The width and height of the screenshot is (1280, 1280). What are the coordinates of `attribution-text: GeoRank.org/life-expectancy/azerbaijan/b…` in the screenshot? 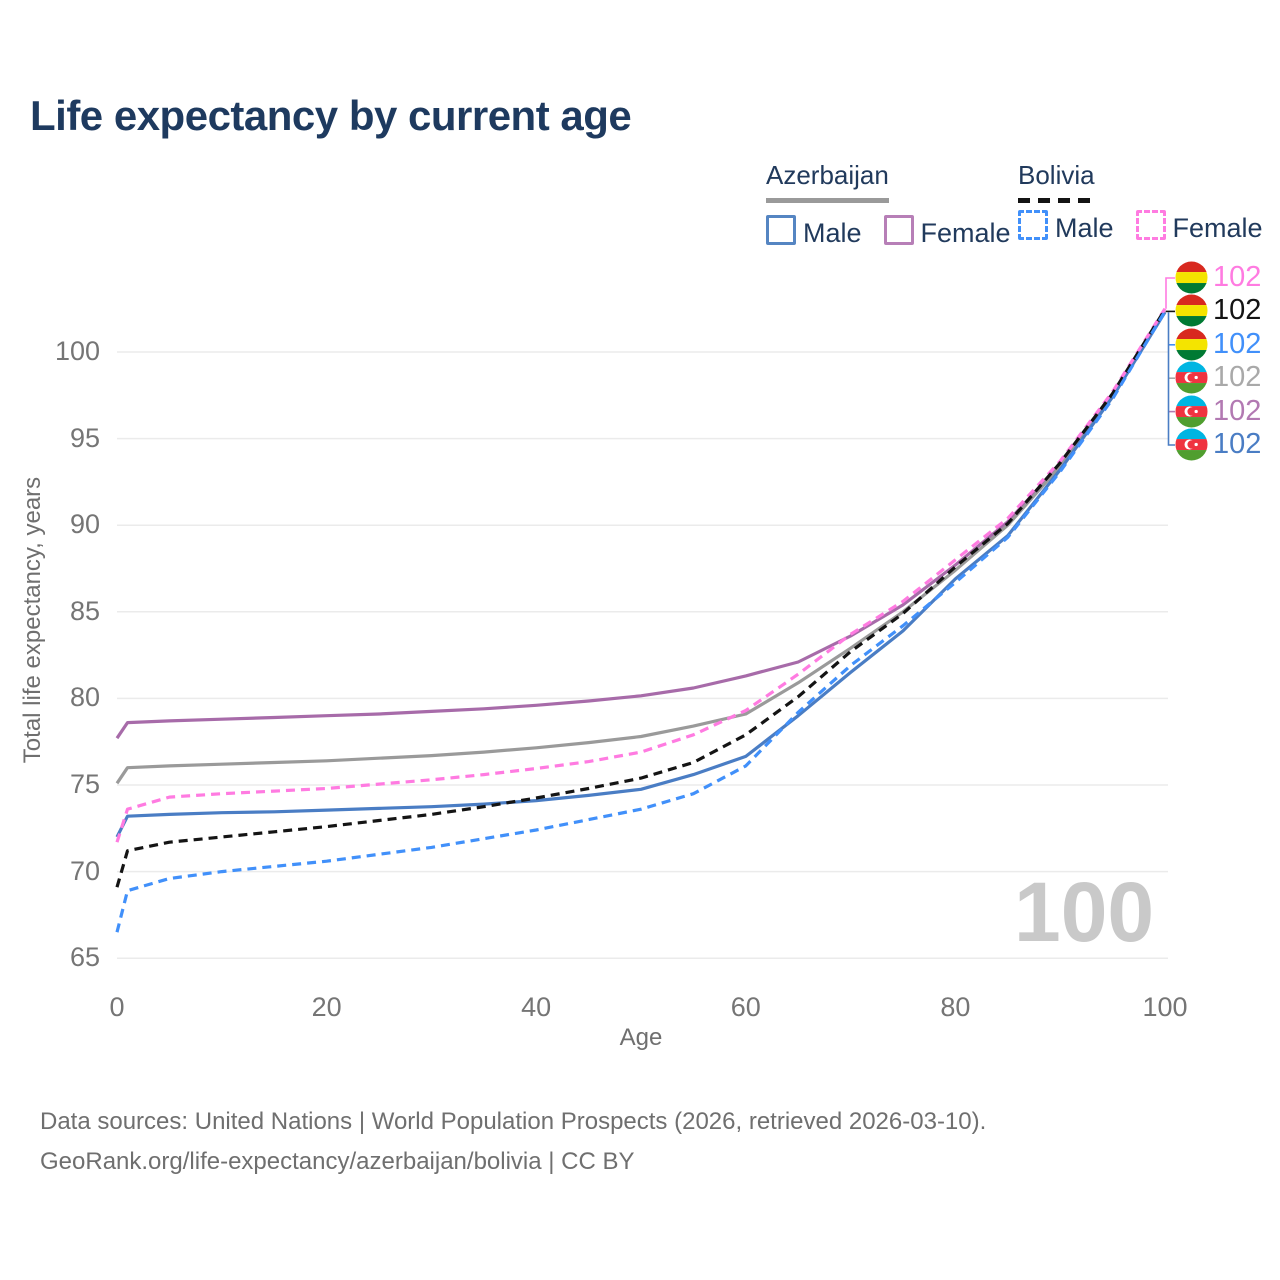 It's located at (337, 1161).